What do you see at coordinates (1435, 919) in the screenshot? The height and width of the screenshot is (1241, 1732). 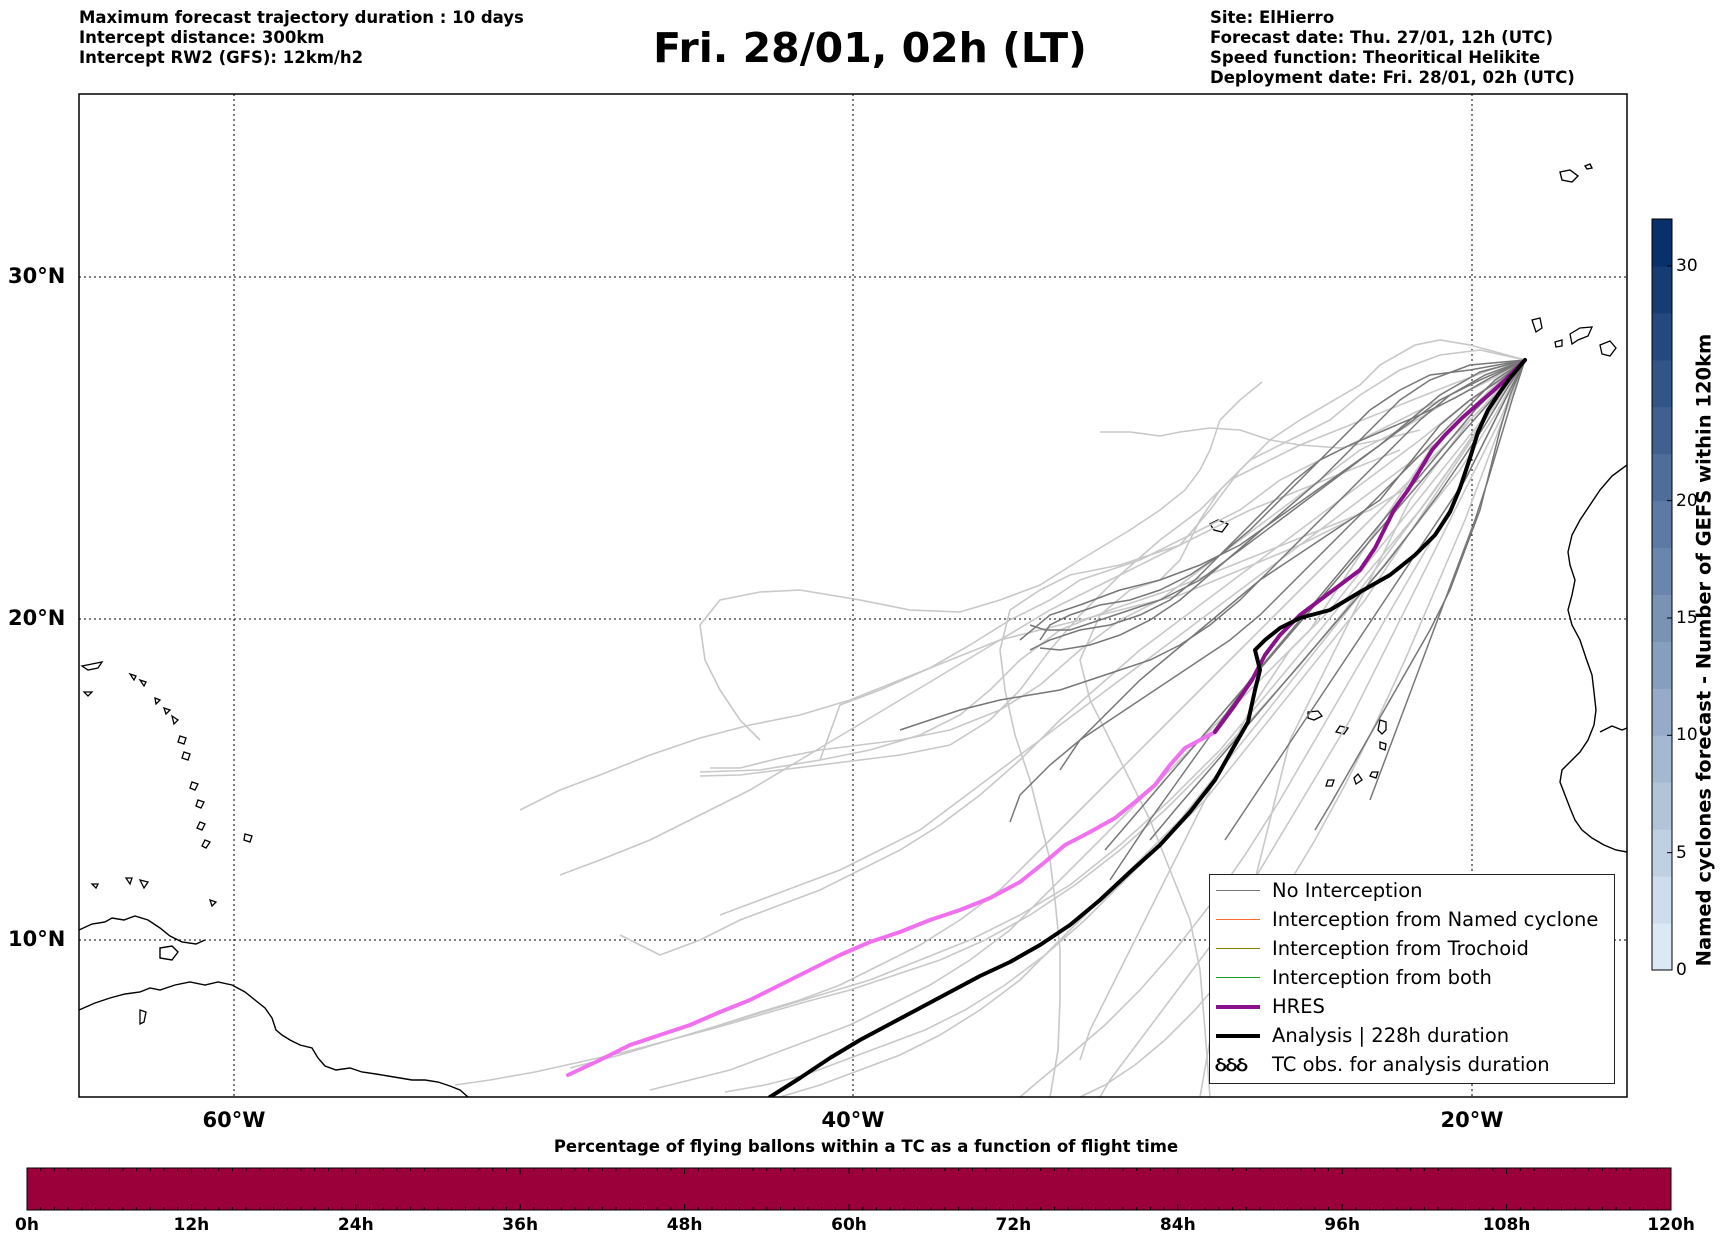 I see `legend-label: Interception from Named cyclone` at bounding box center [1435, 919].